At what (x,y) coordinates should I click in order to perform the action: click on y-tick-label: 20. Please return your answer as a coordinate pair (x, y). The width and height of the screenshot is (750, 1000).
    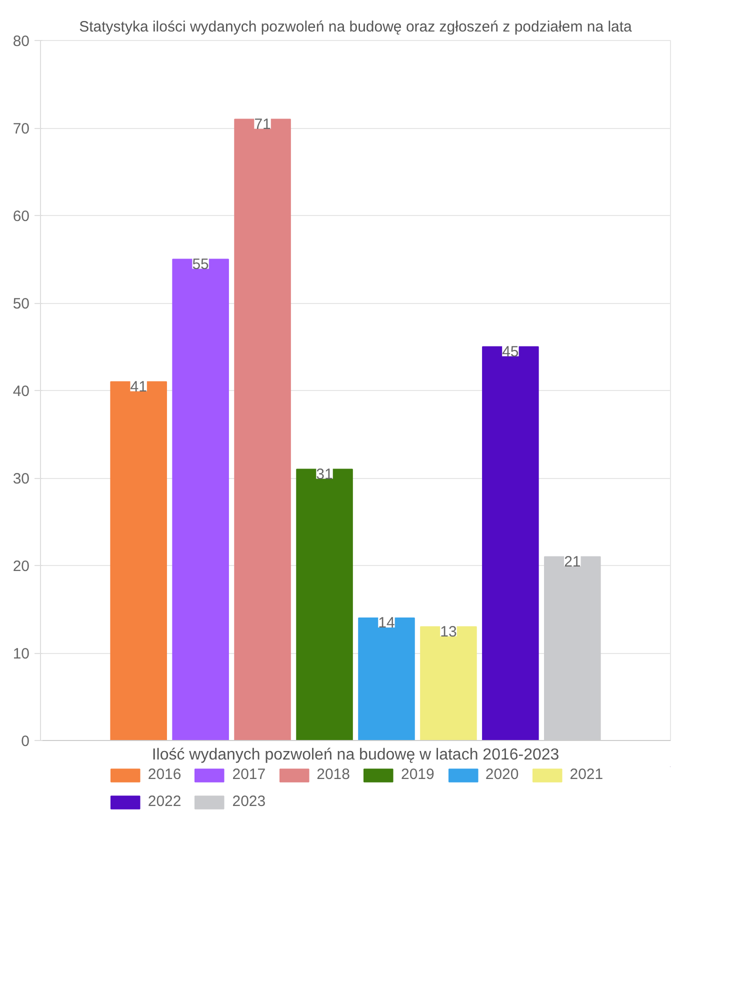
    Looking at the image, I should click on (21, 566).